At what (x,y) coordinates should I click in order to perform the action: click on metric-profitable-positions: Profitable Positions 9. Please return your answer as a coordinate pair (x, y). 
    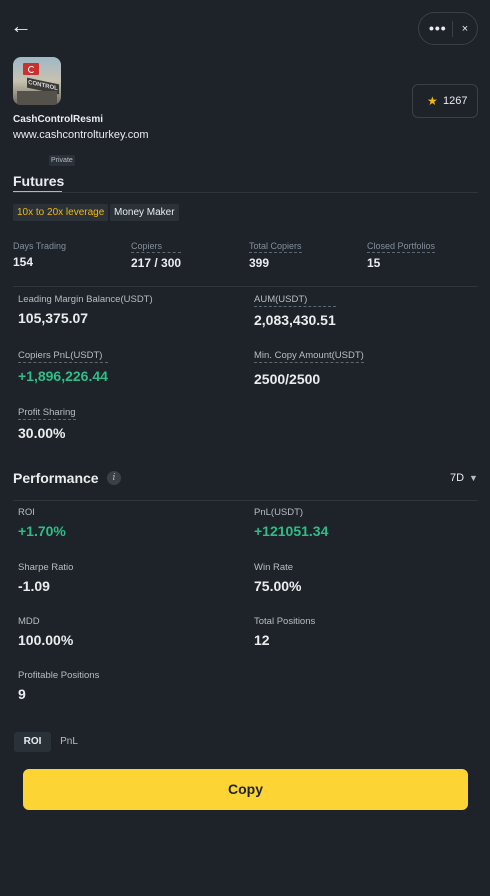
    Looking at the image, I should click on (58, 686).